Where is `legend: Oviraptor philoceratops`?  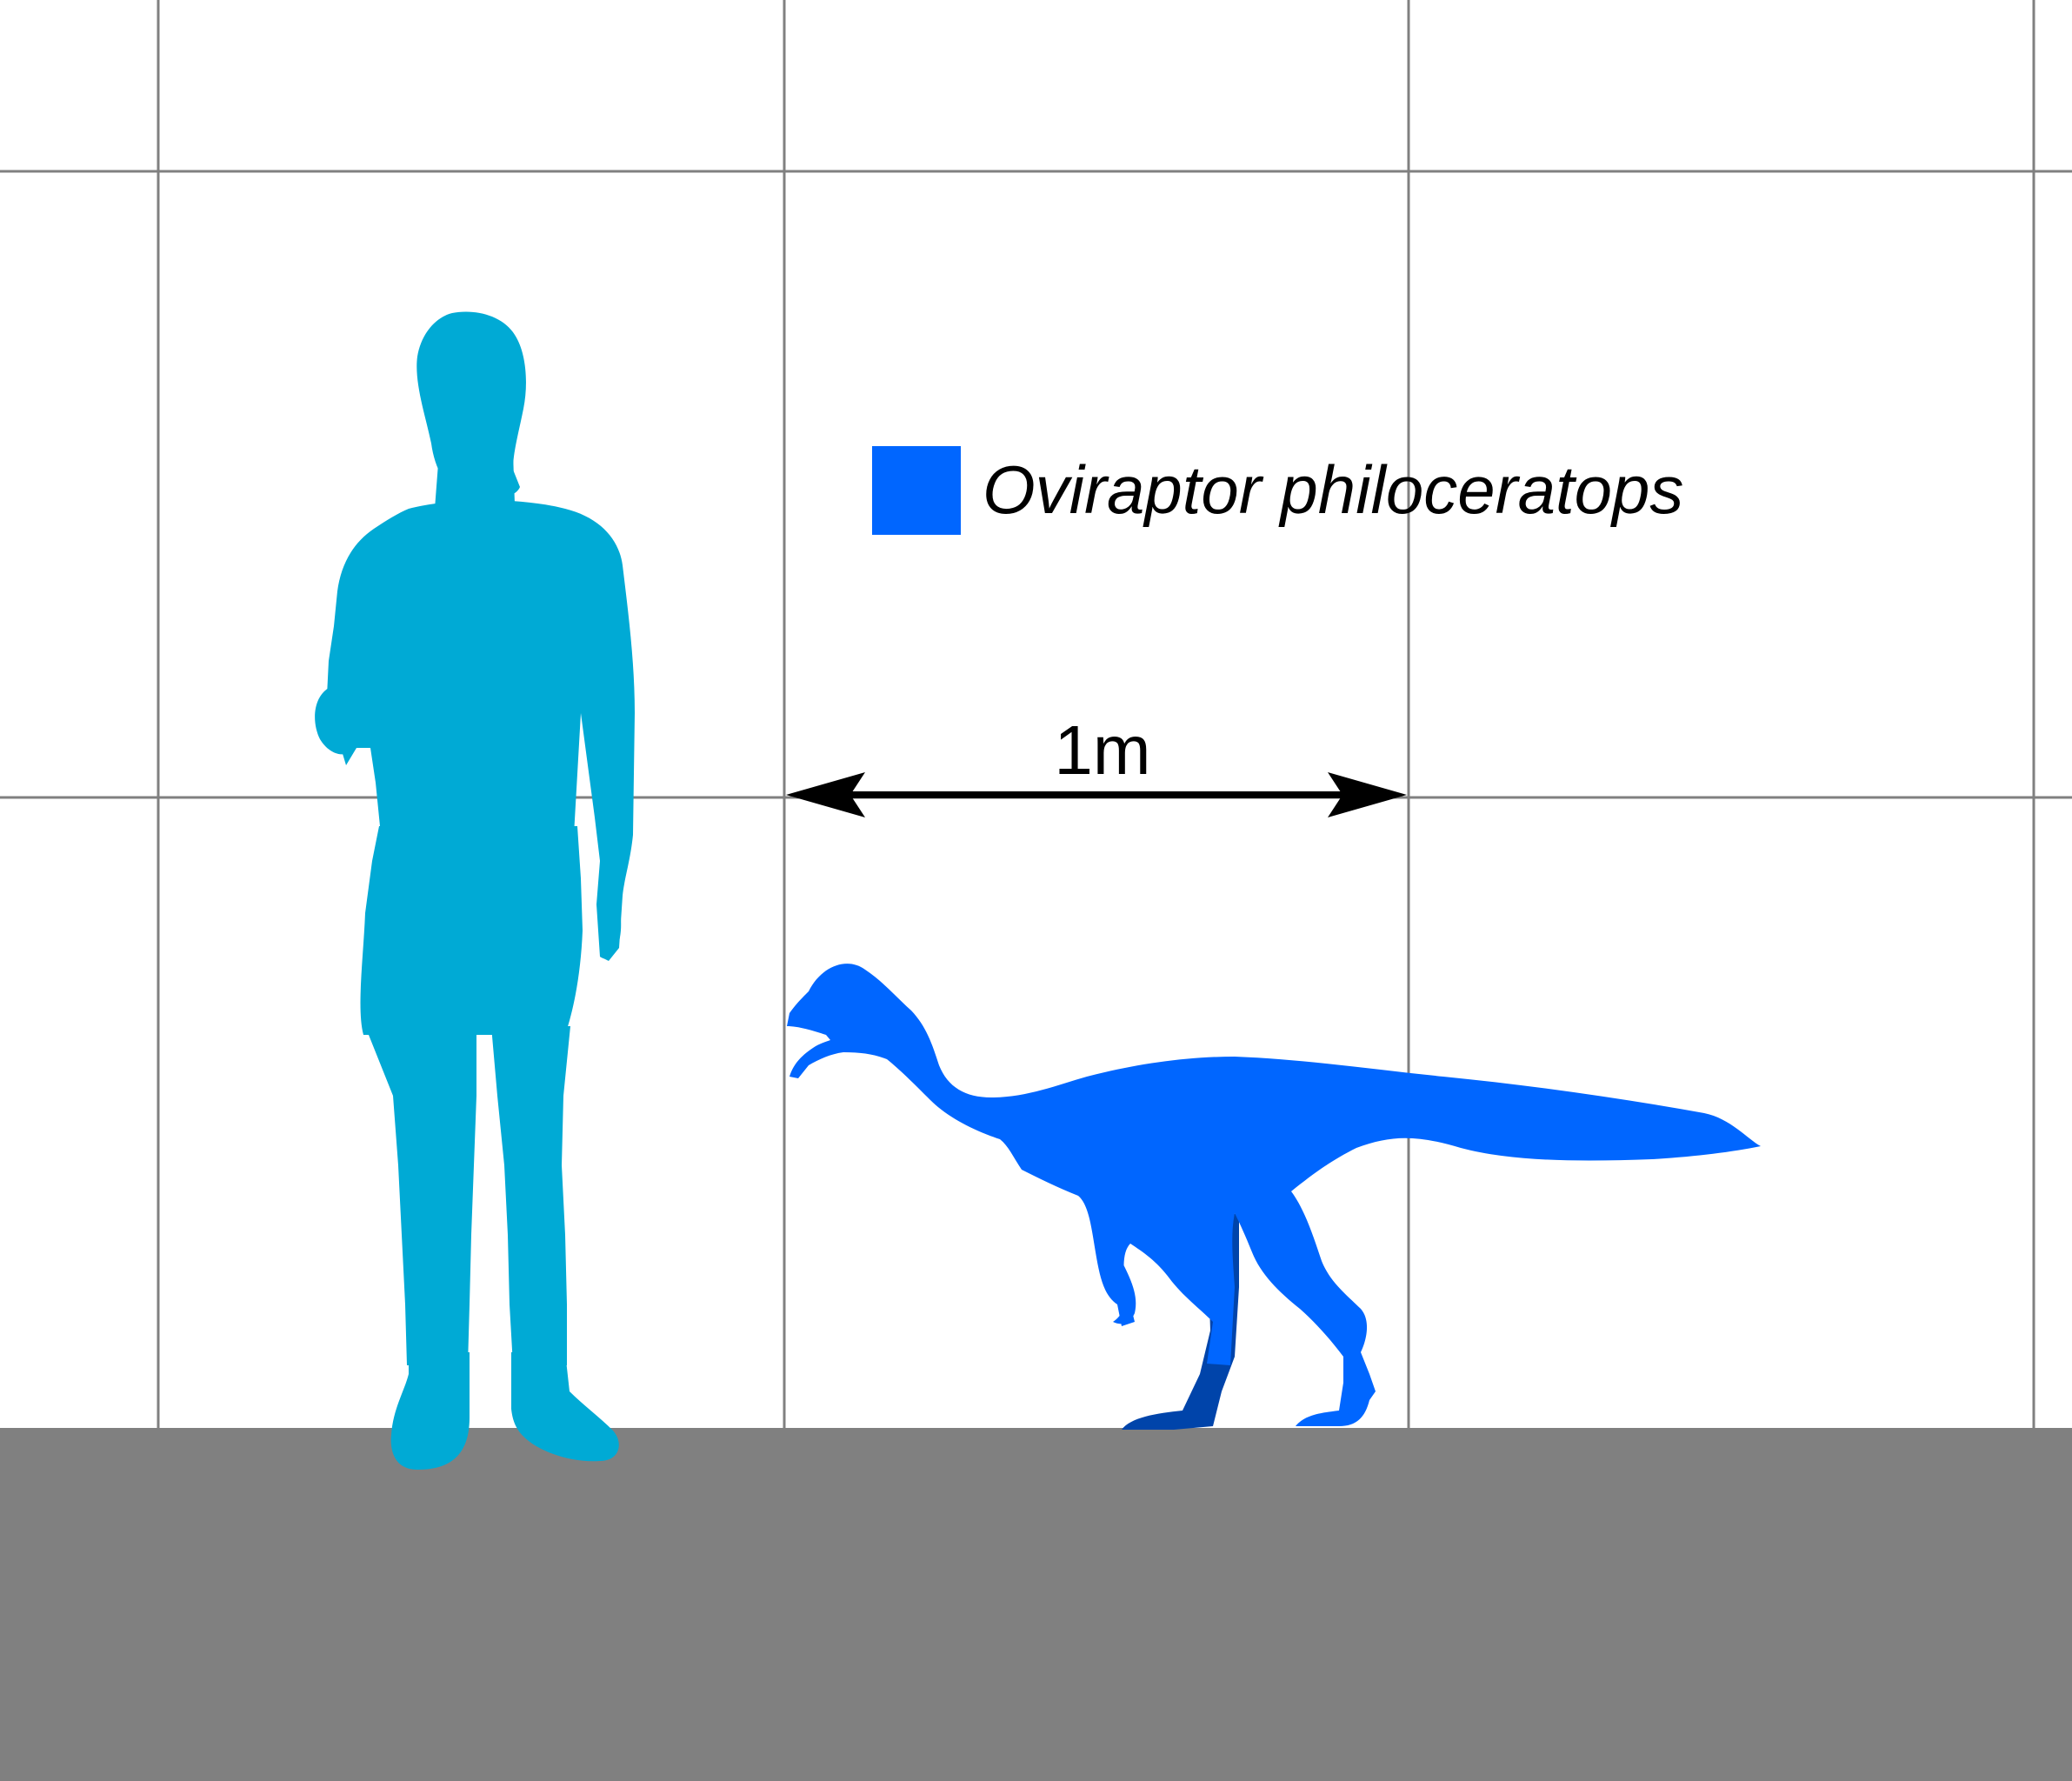 legend: Oviraptor philoceratops is located at coordinates (1277, 491).